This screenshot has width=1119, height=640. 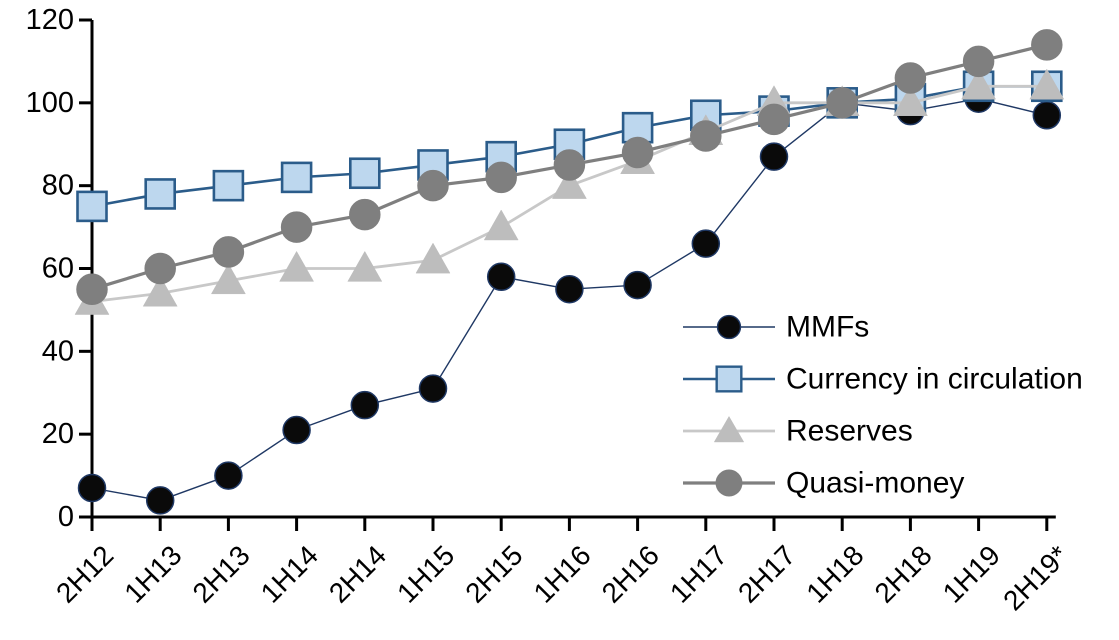 I want to click on legend-label: Currency in circulation, so click(x=934, y=379).